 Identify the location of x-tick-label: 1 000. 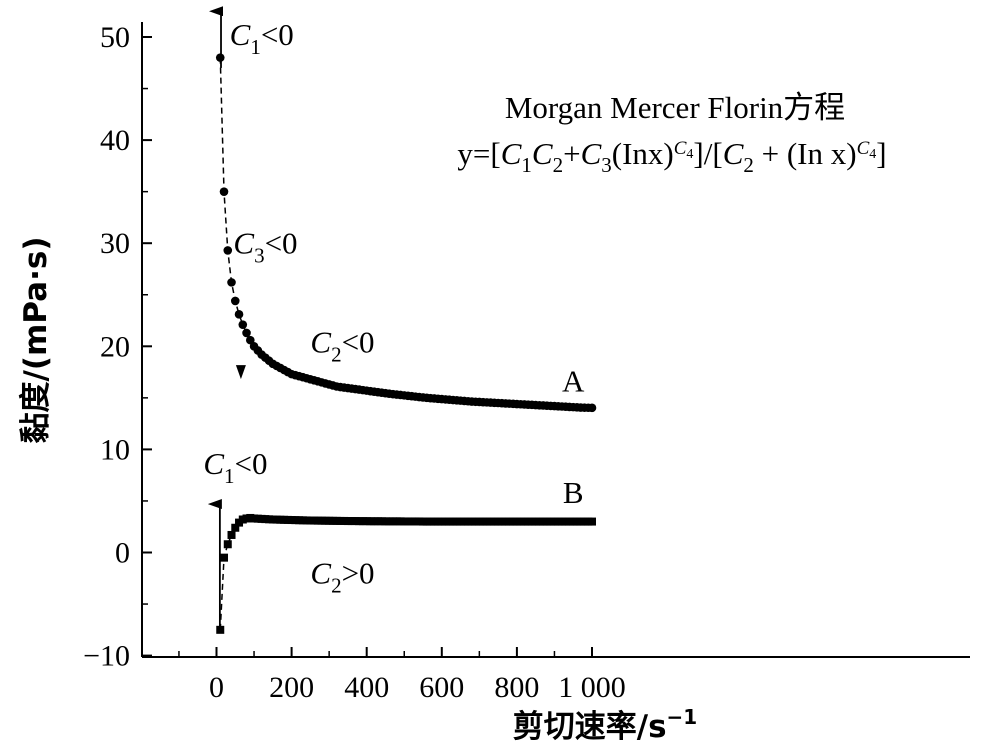
(592, 687).